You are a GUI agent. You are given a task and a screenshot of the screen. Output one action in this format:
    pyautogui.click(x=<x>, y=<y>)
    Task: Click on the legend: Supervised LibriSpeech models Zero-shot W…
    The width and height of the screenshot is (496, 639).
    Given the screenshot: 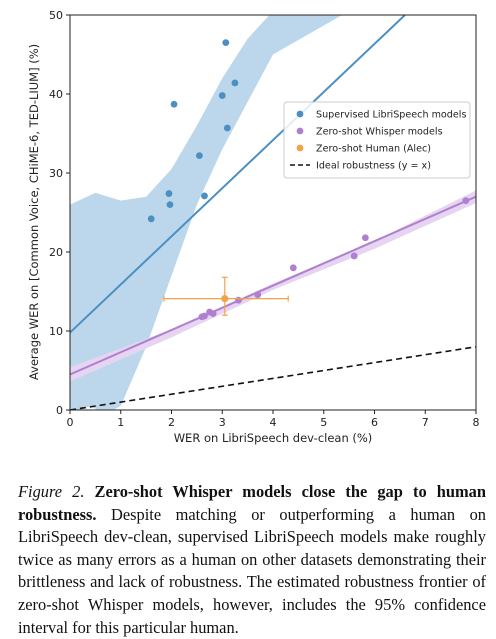 What is the action you would take?
    pyautogui.click(x=377, y=140)
    